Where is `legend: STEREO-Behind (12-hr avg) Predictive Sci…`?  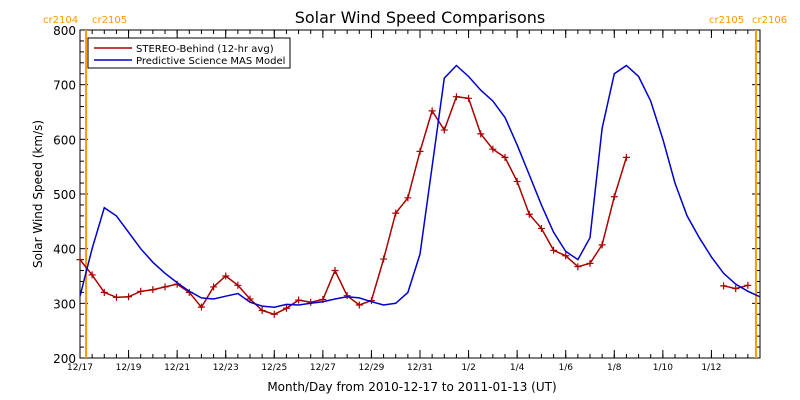
legend: STEREO-Behind (12-hr avg) Predictive Sci… is located at coordinates (189, 53).